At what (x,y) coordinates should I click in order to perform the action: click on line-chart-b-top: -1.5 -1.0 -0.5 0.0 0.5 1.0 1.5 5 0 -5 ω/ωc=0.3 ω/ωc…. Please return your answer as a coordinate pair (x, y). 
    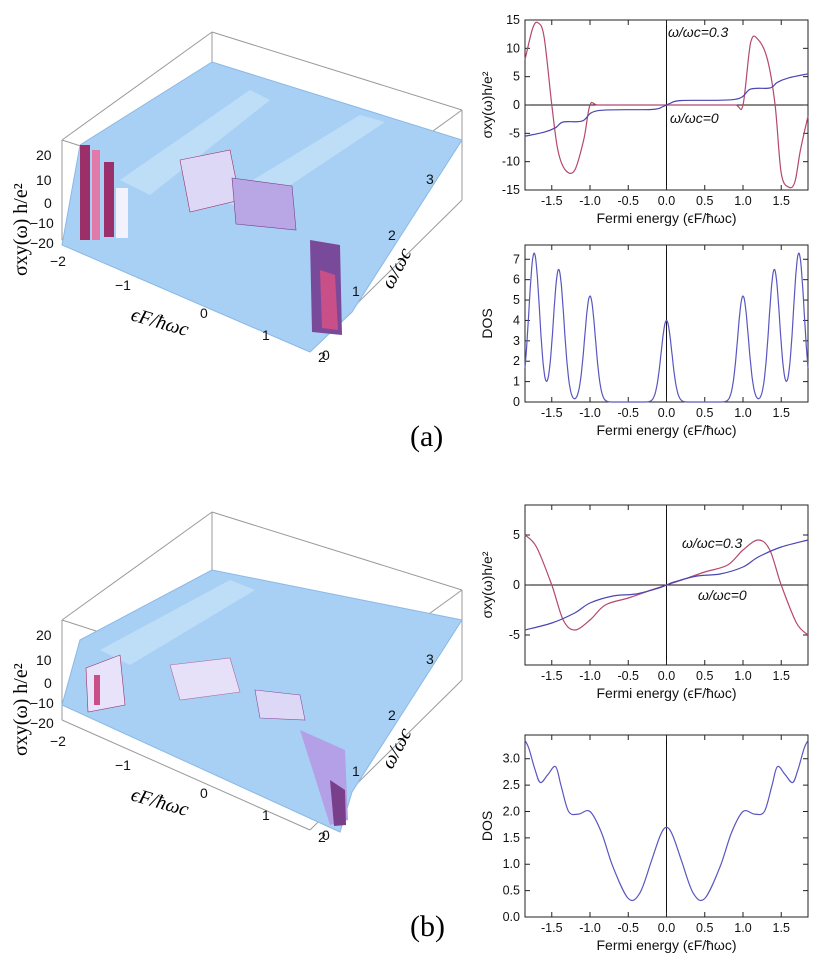
    Looking at the image, I should click on (644, 602).